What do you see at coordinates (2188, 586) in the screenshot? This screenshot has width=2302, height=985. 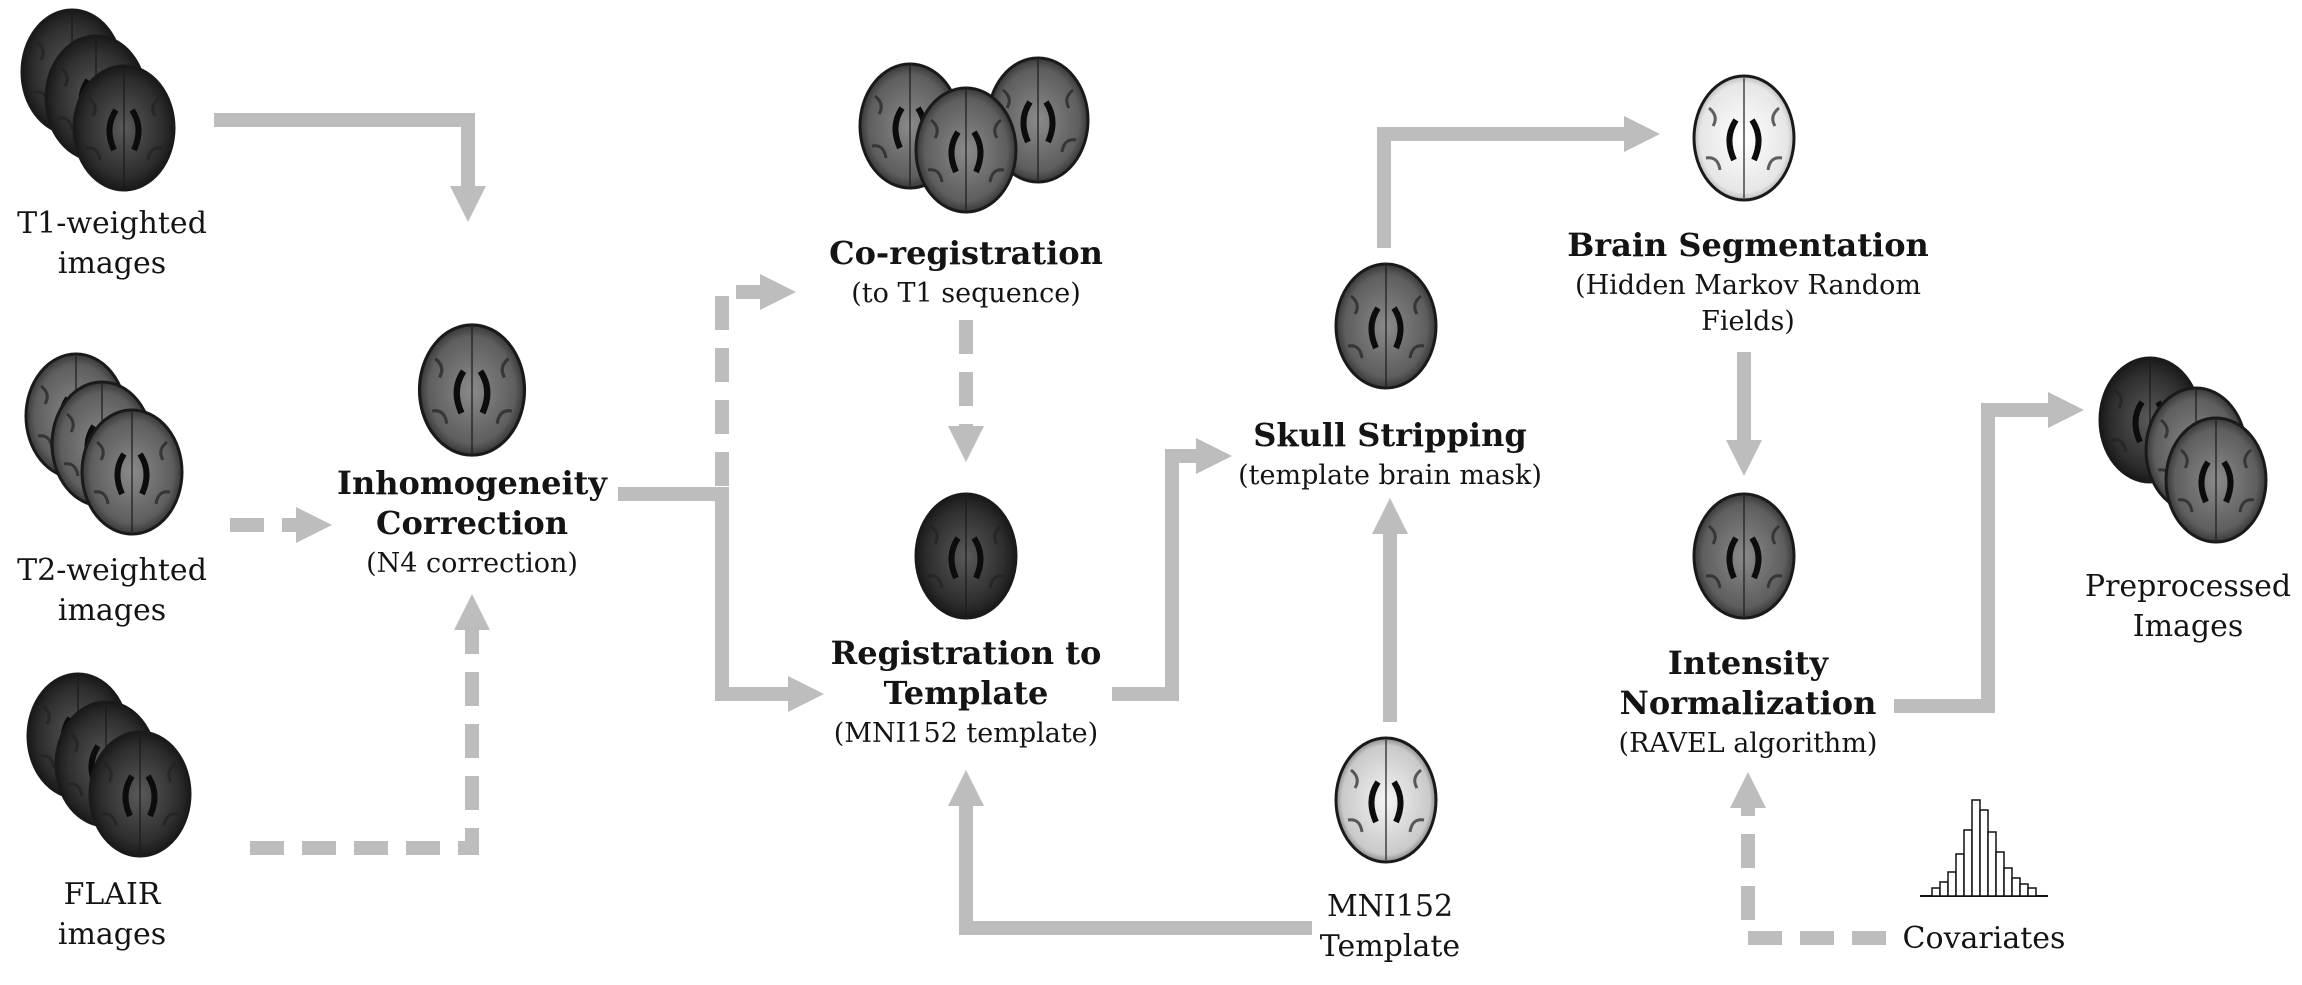 I see `output-label-line1: Preprocessed` at bounding box center [2188, 586].